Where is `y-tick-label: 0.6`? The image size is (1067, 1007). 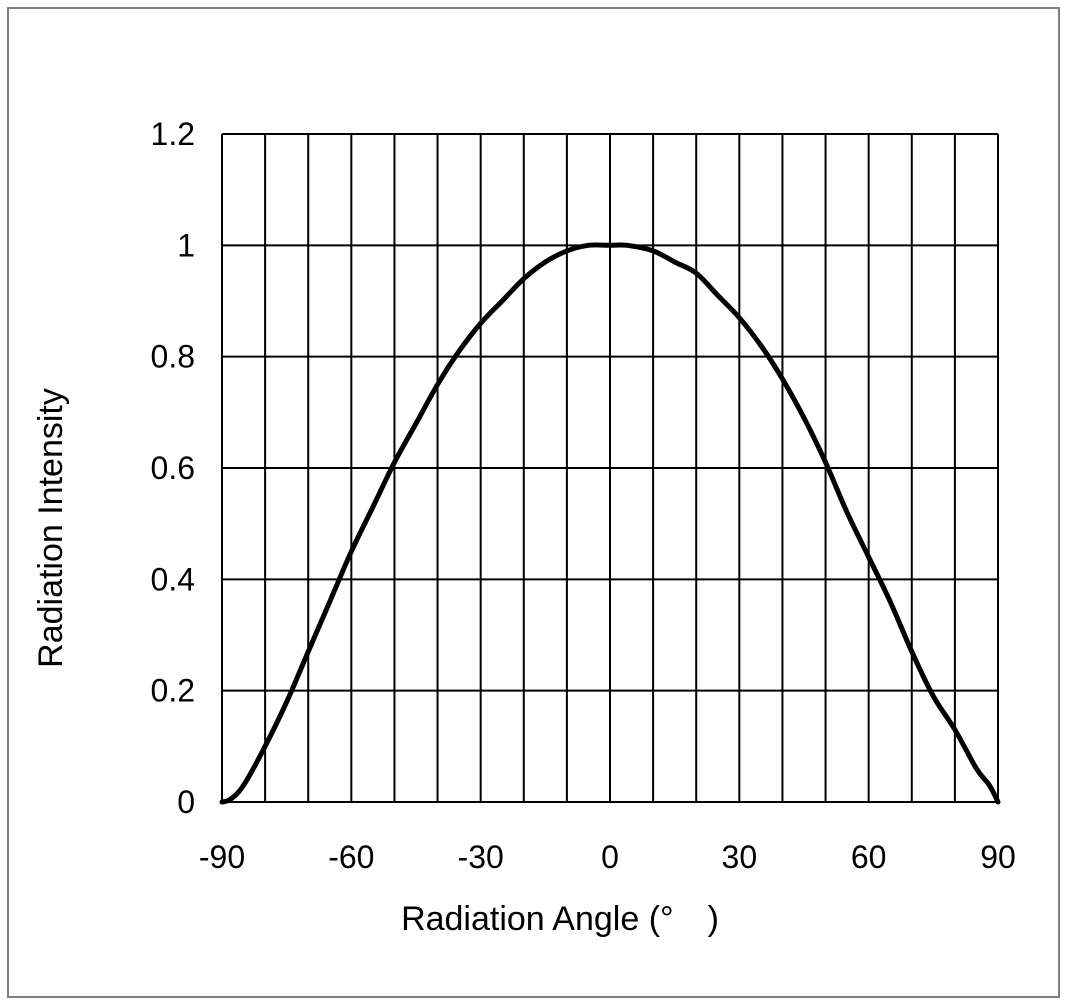
y-tick-label: 0.6 is located at coordinates (173, 468).